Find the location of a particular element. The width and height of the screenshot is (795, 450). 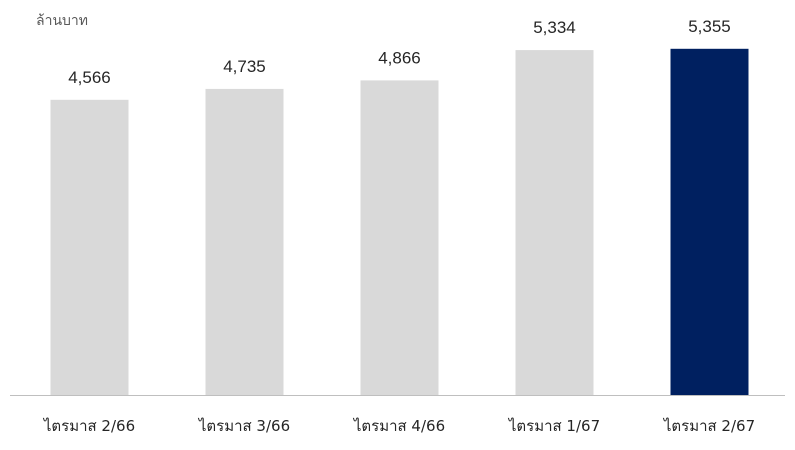

data-label-4: 5,334 is located at coordinates (554, 27).